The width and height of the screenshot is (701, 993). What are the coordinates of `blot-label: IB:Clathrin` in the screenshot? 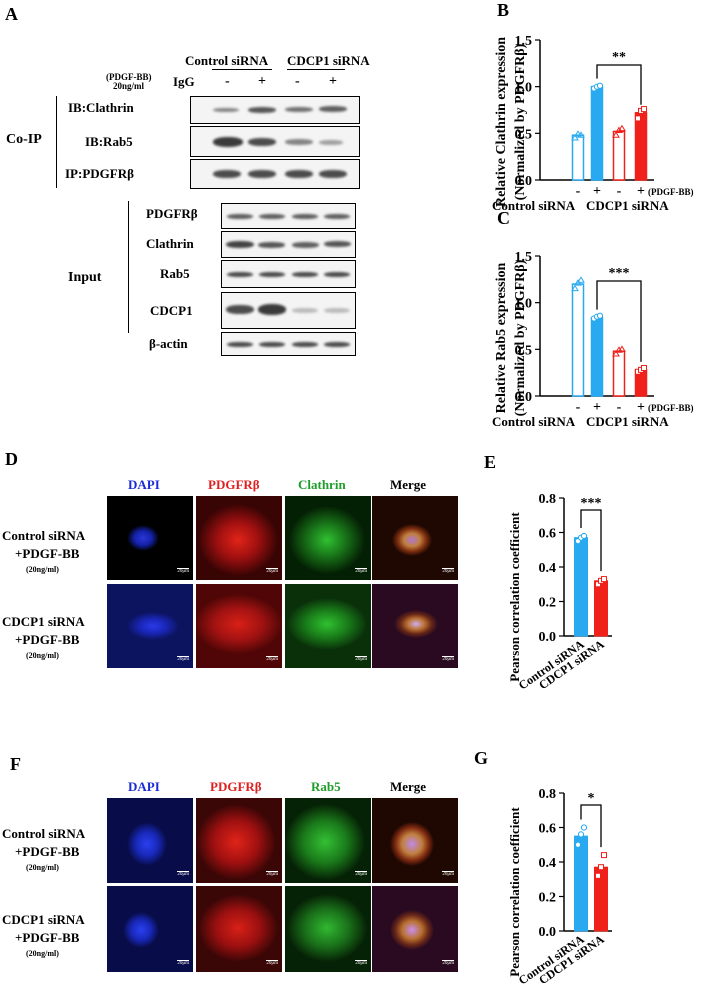 It's located at (101, 107).